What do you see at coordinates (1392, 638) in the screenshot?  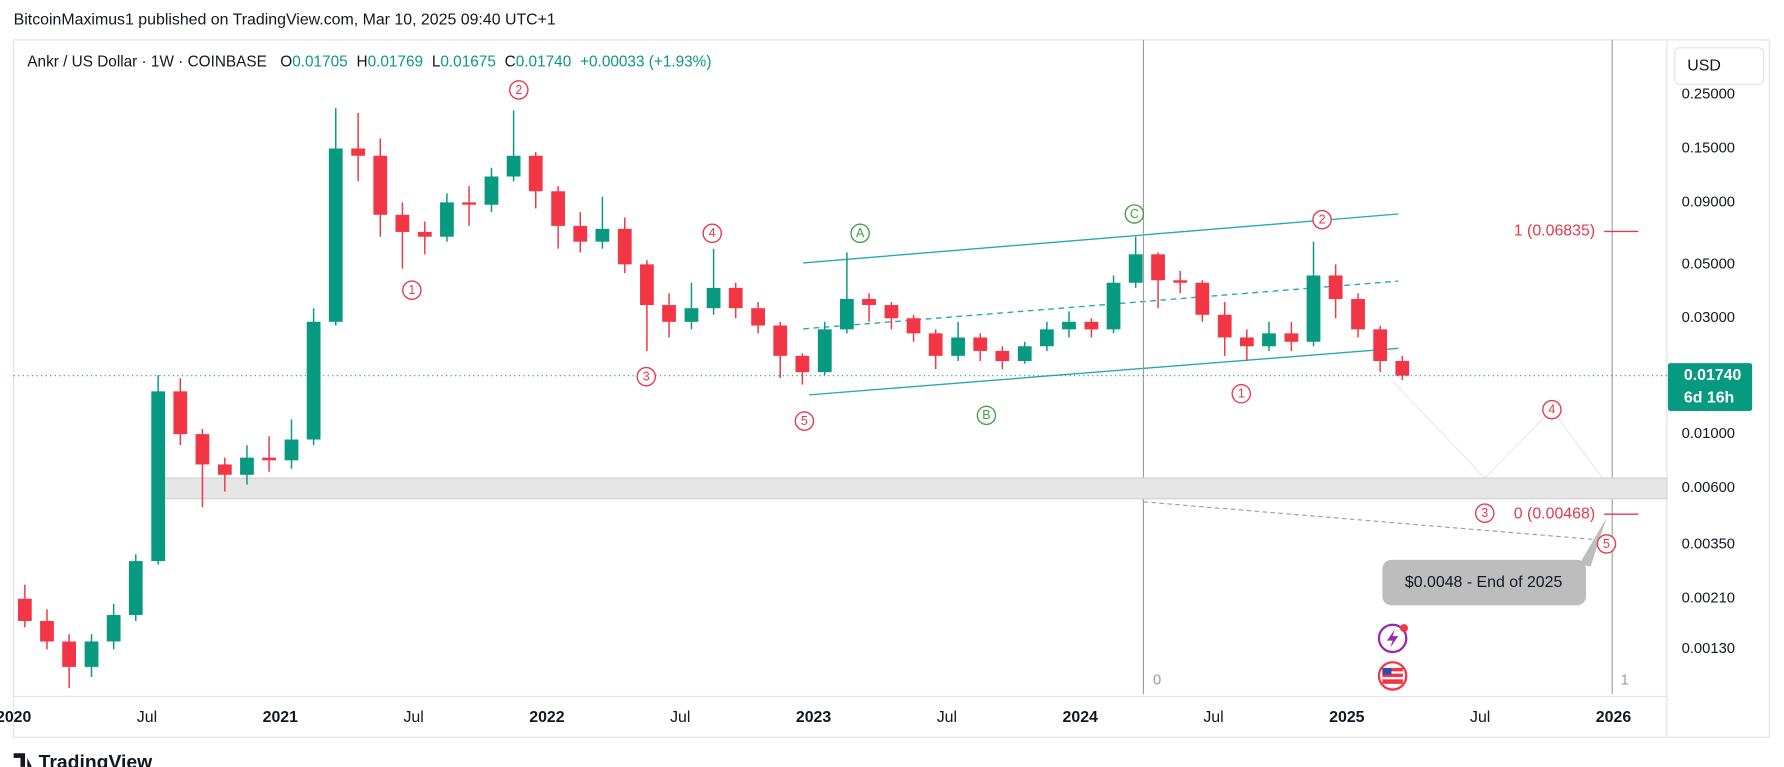 I see `event-icon-bolt` at bounding box center [1392, 638].